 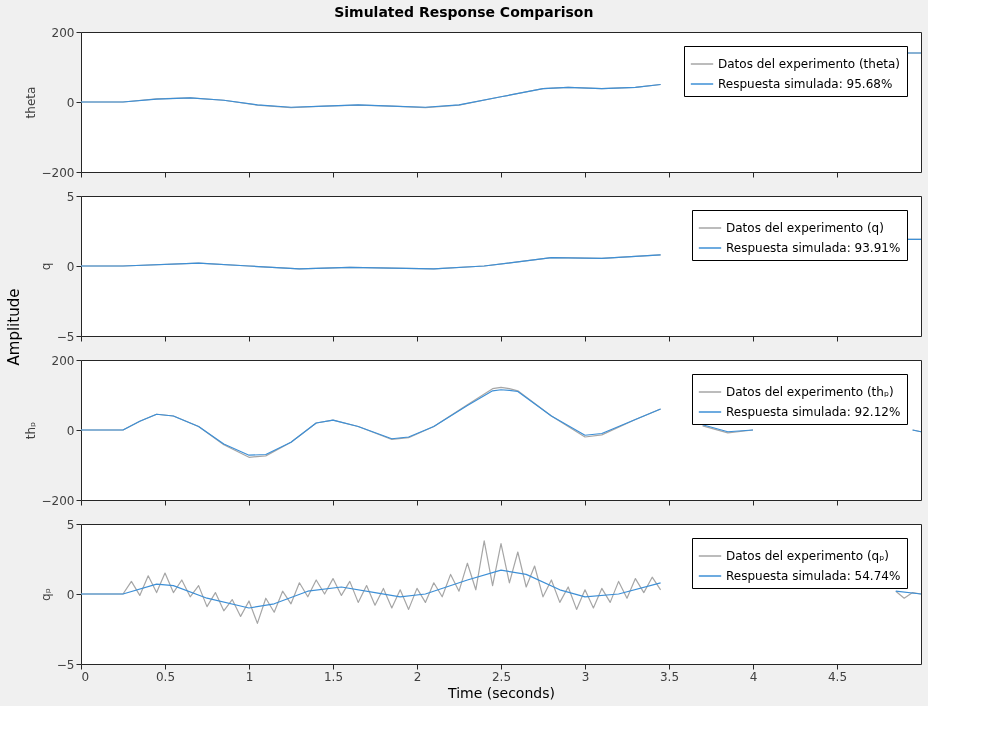 What do you see at coordinates (809, 64) in the screenshot?
I see `legend-label: Datos del experimento (theta)` at bounding box center [809, 64].